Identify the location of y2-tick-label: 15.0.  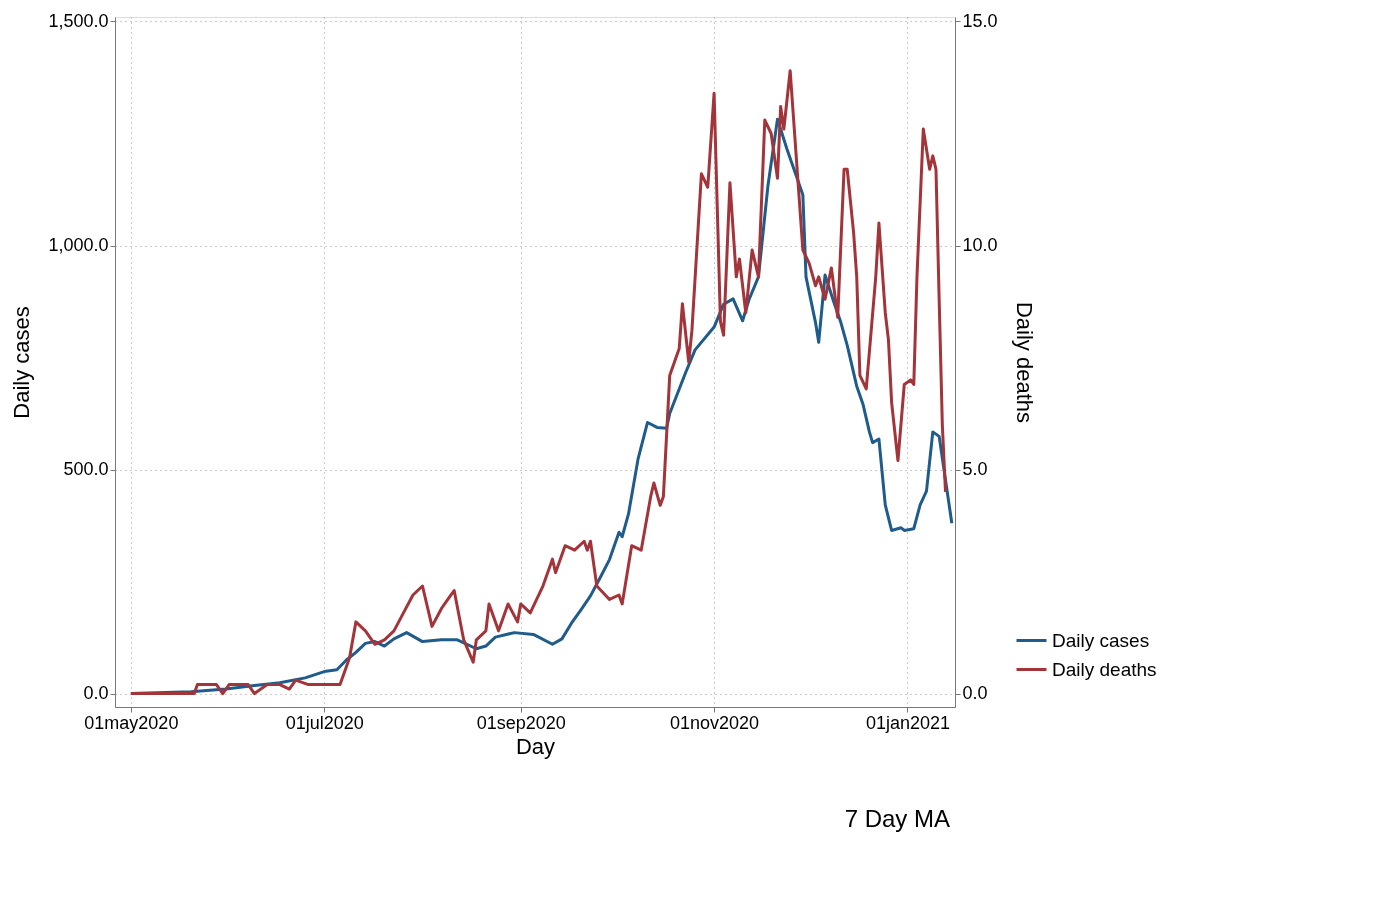
(980, 20).